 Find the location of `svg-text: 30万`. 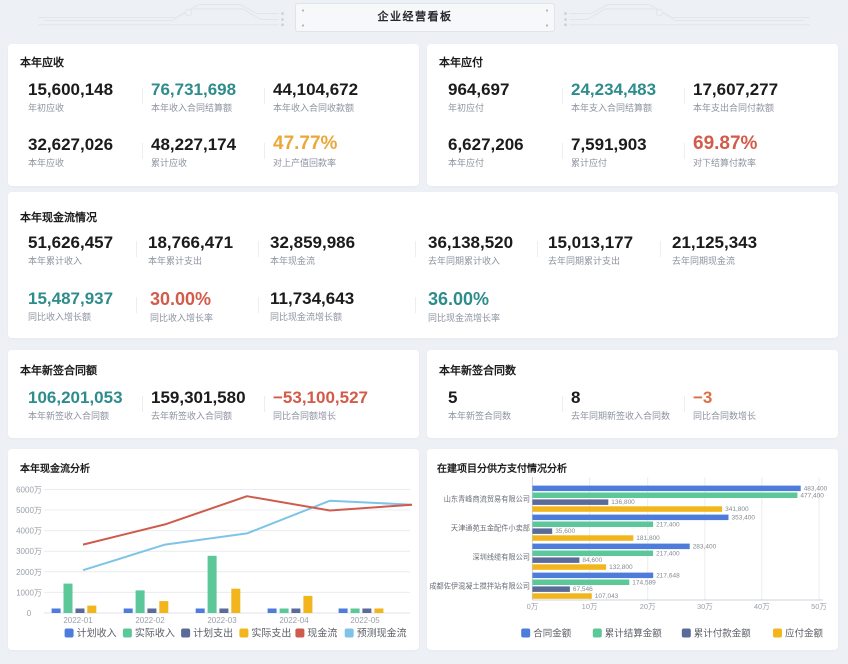

svg-text: 30万 is located at coordinates (705, 606).